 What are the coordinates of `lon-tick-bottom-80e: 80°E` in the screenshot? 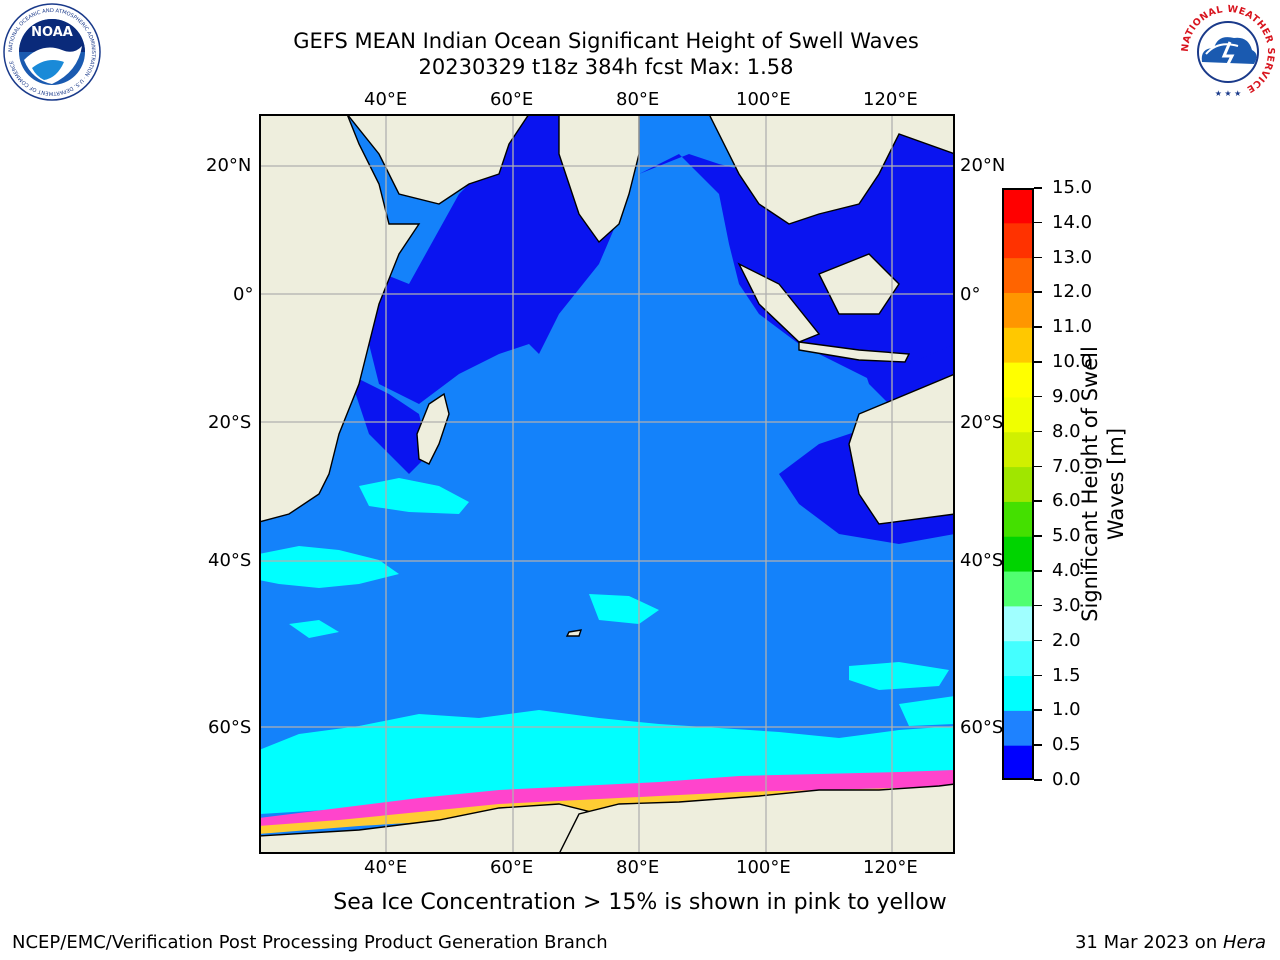 It's located at (638, 867).